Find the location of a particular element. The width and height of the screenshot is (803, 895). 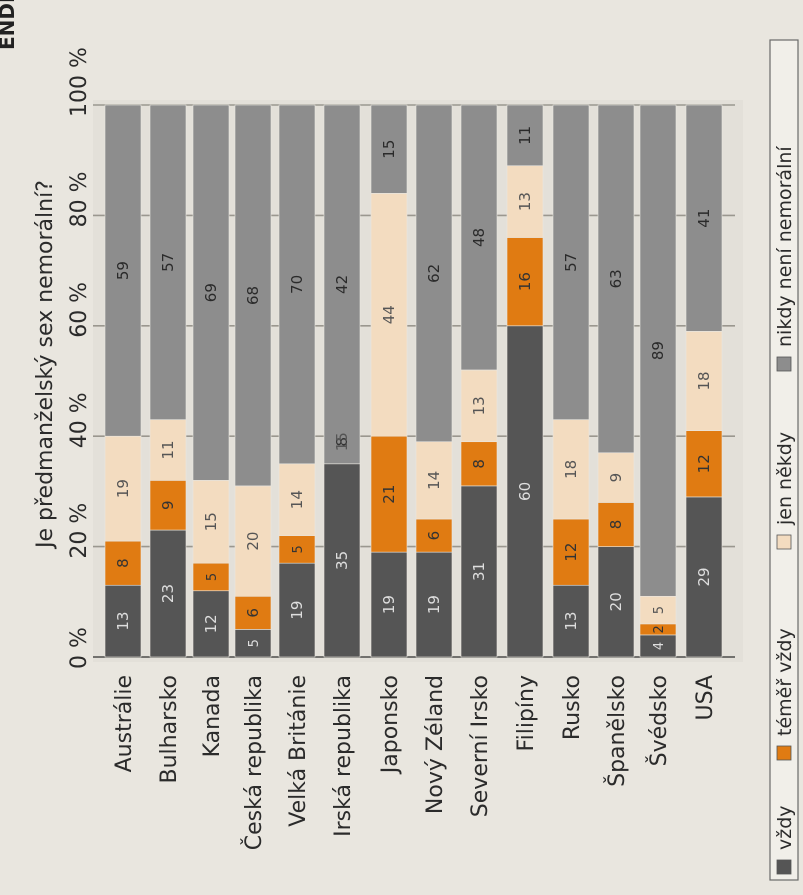

data-label: 63 is located at coordinates (616, 278).